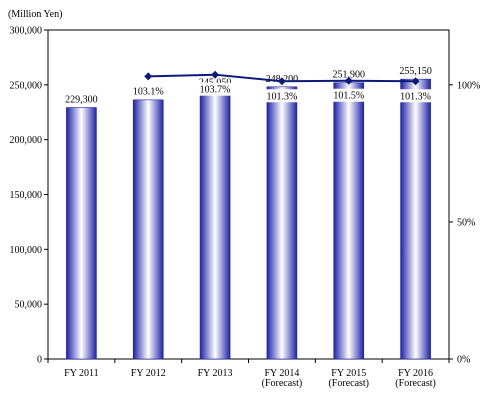 The width and height of the screenshot is (487, 403). I want to click on ratio-value-label: 103.1%, so click(148, 91).